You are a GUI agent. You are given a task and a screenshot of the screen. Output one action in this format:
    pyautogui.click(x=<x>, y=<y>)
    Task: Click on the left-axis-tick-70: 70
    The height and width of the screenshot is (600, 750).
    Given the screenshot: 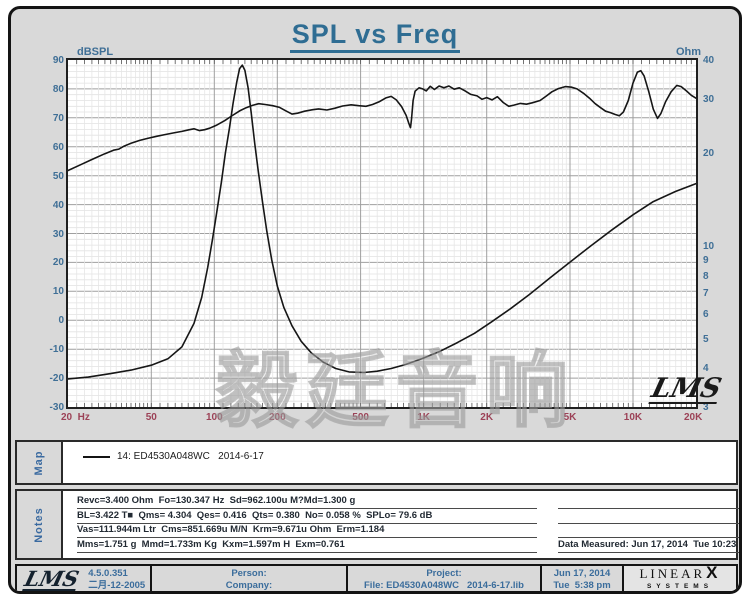 What is the action you would take?
    pyautogui.click(x=58, y=118)
    